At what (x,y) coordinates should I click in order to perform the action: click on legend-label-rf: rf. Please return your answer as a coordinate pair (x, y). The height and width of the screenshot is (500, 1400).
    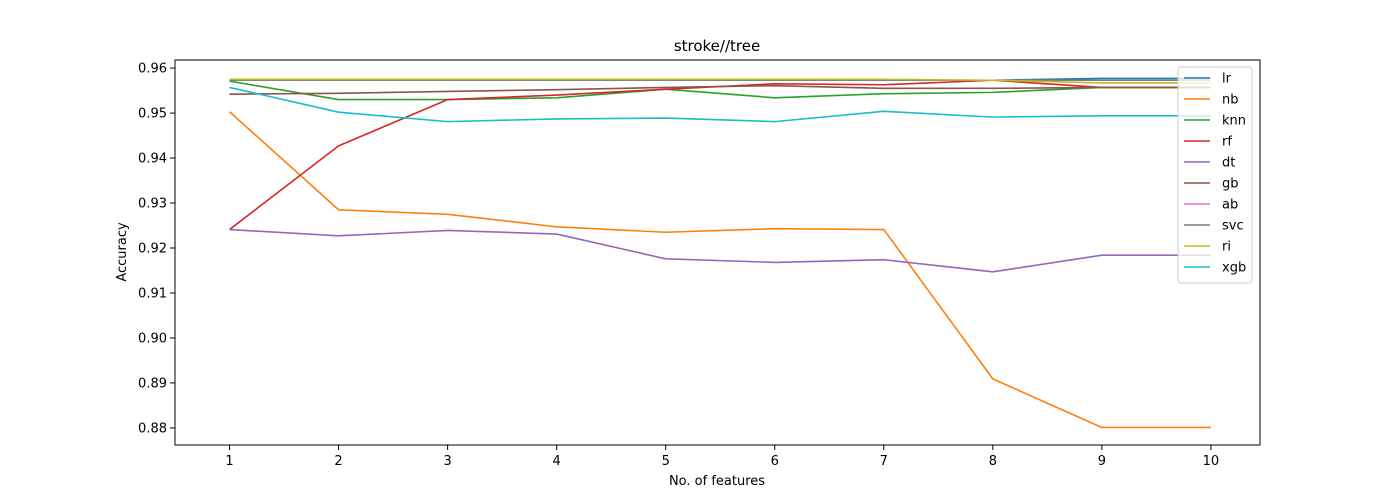
    Looking at the image, I should click on (1227, 142).